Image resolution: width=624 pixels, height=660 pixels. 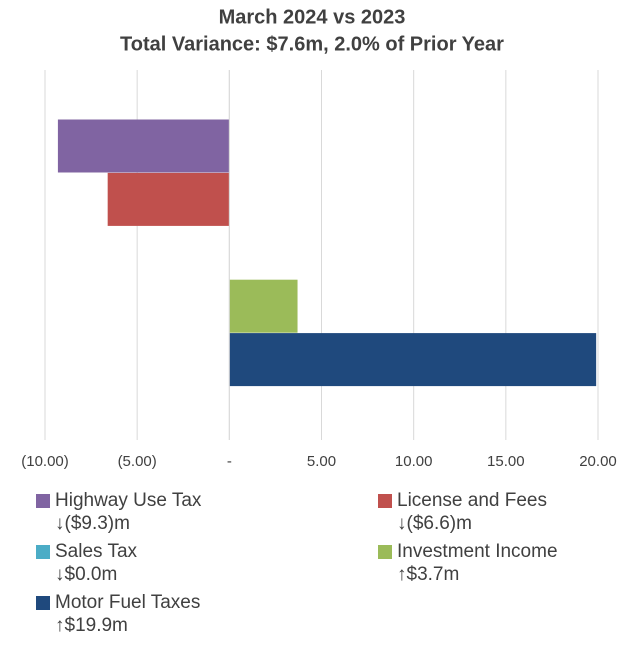 I want to click on legend-label: Investment Income, so click(x=477, y=551).